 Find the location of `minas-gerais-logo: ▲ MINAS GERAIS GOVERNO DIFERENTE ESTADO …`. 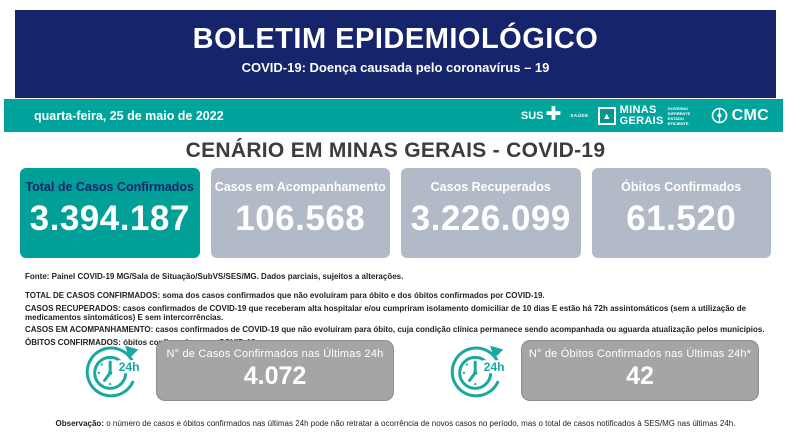

minas-gerais-logo: ▲ MINAS GERAIS GOVERNO DIFERENTE ESTADO … is located at coordinates (649, 115).